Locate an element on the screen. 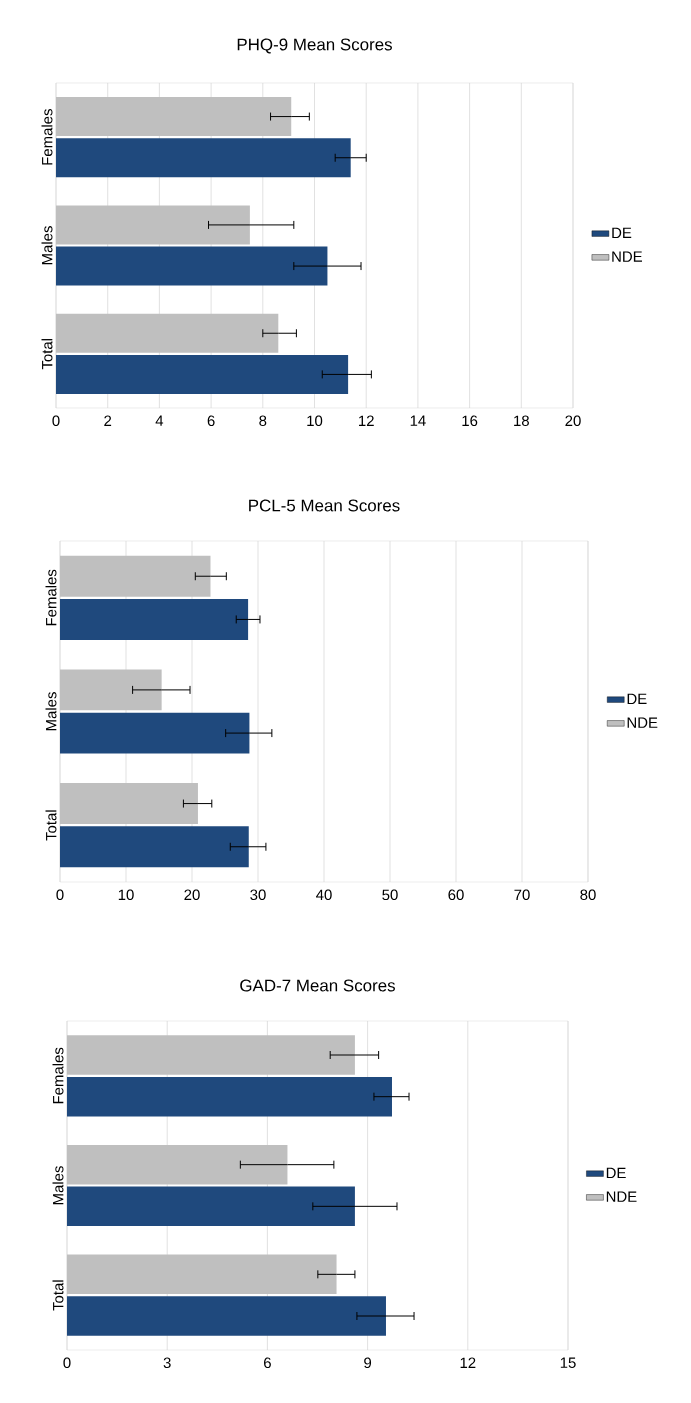 Image resolution: width=691 pixels, height=1403 pixels. x-tick-label: 80 is located at coordinates (588, 895).